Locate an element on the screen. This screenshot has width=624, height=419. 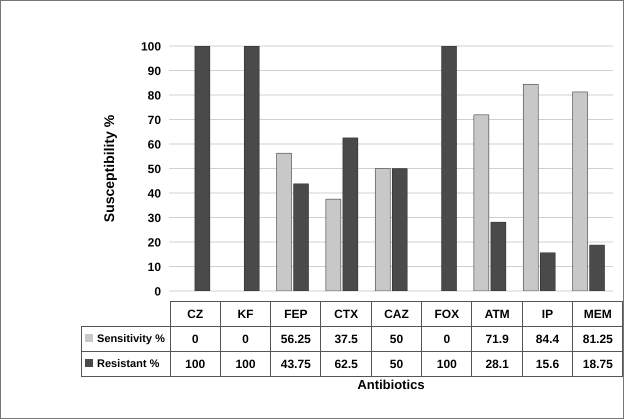
y-tick-label: 90 is located at coordinates (155, 71).